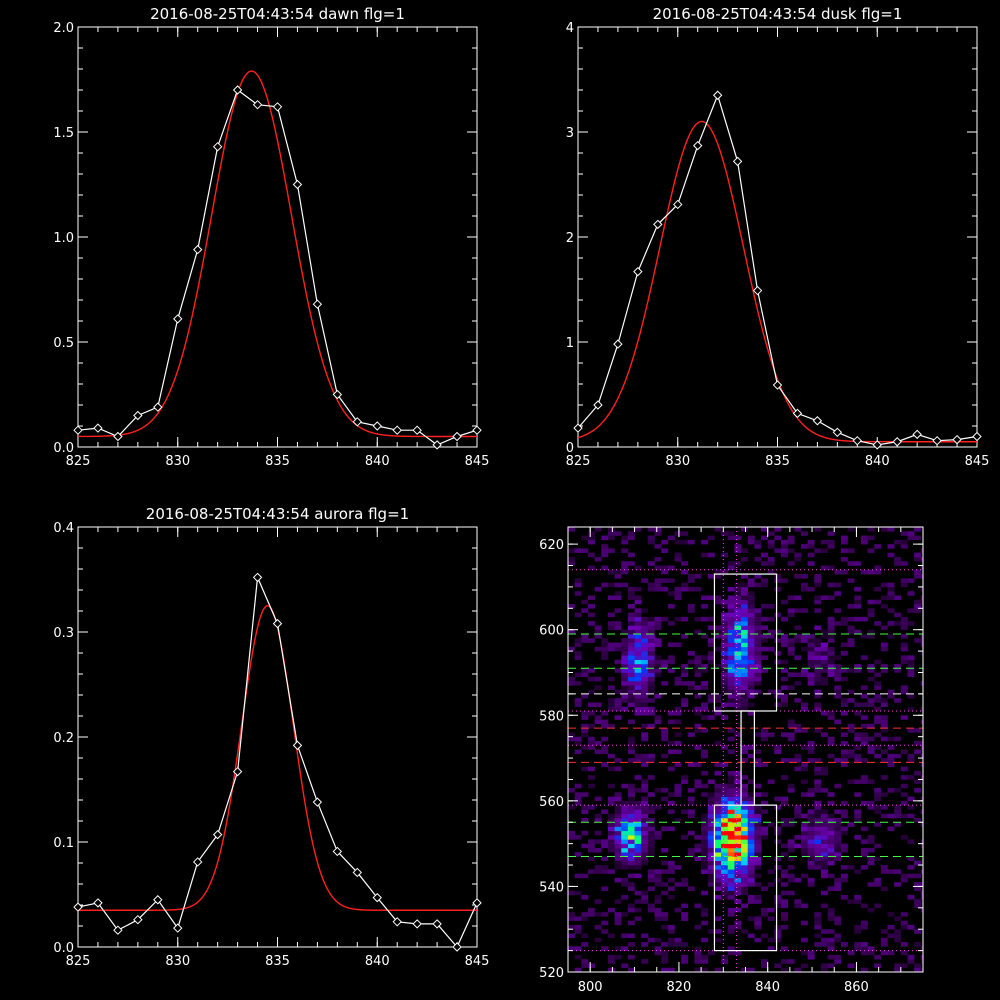 The height and width of the screenshot is (1000, 1000). What do you see at coordinates (477, 430) in the screenshot?
I see `data-point` at bounding box center [477, 430].